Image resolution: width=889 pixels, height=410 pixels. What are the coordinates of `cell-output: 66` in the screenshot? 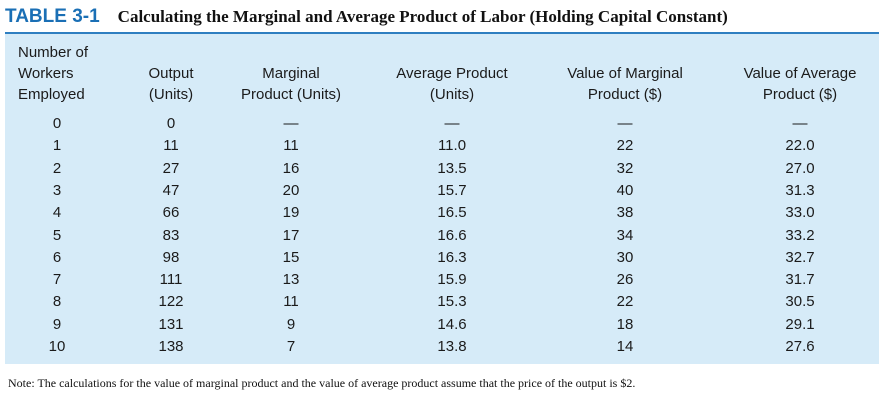 It's located at (171, 213).